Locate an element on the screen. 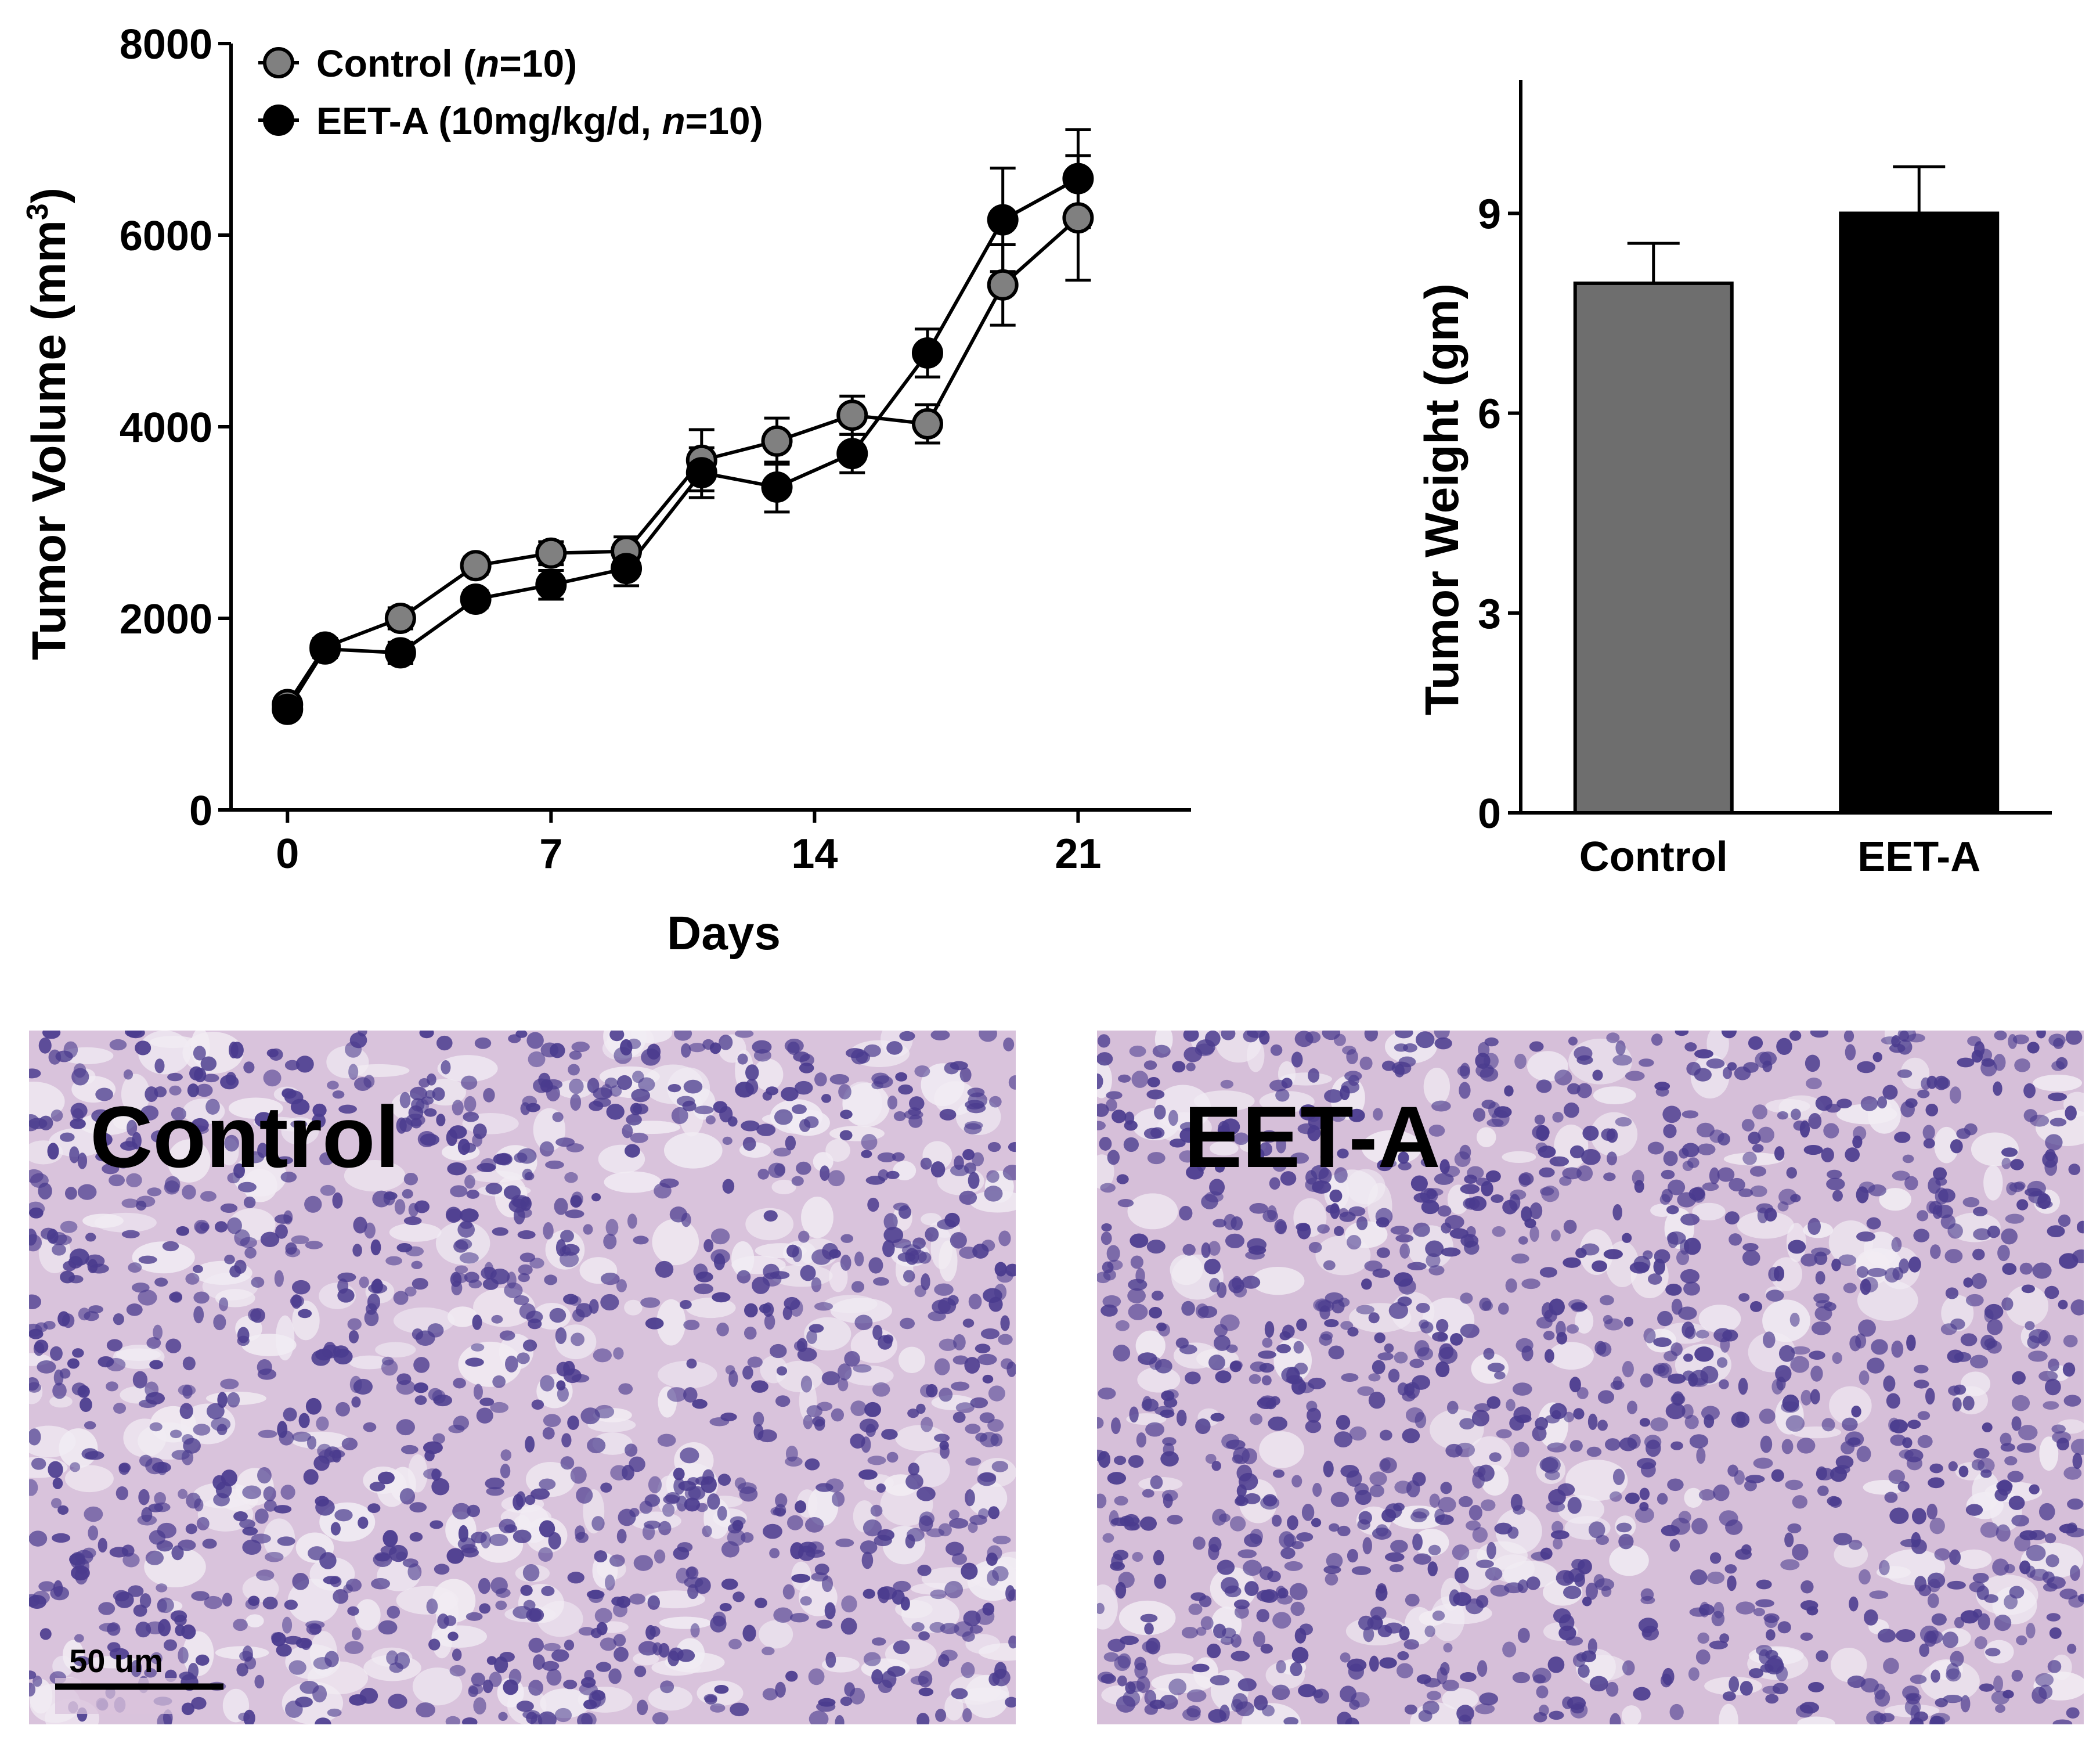 The height and width of the screenshot is (1747, 2100). scale-bar-label: 50 um is located at coordinates (116, 1661).